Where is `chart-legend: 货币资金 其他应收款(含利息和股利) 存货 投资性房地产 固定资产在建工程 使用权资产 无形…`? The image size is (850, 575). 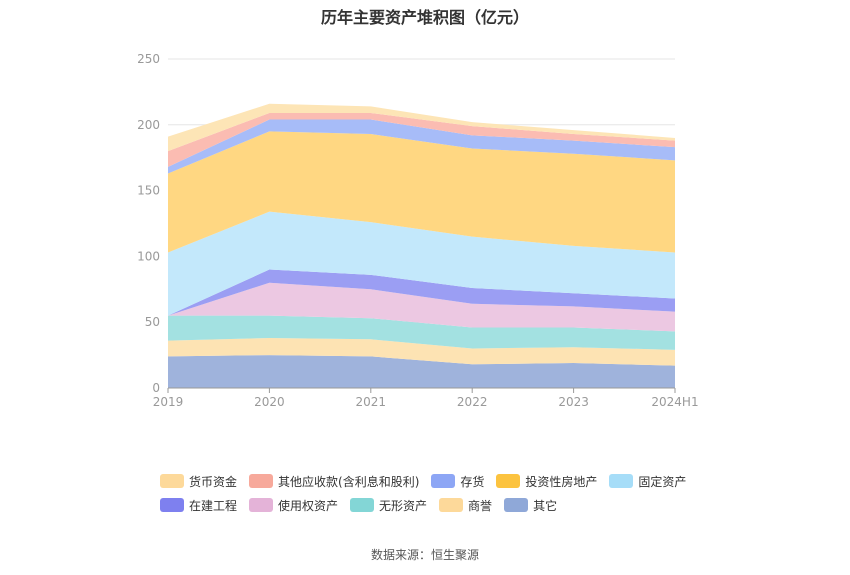
chart-legend: 货币资金 其他应收款(含利息和股利) 存货 投资性房地产 固定资产在建工程 使用权资产 无形… is located at coordinates (440, 496).